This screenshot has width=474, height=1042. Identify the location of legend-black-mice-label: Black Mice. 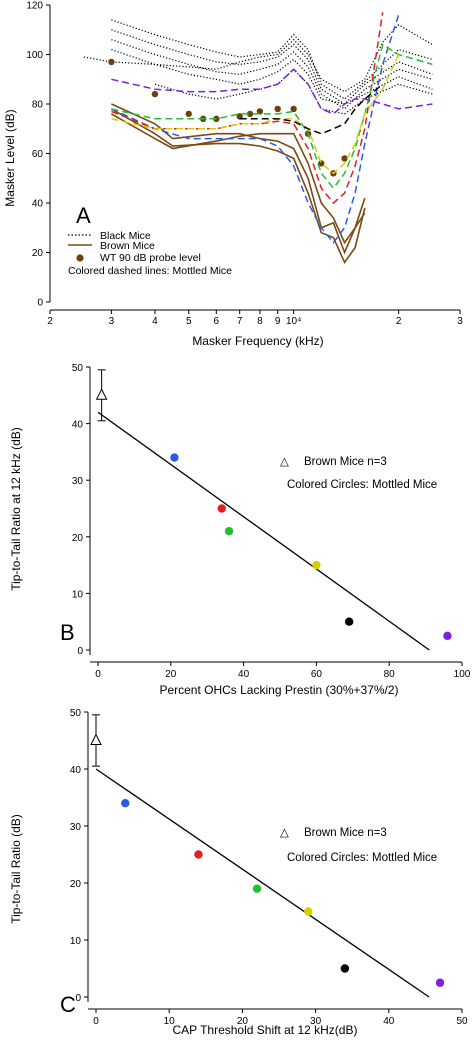
(125, 236).